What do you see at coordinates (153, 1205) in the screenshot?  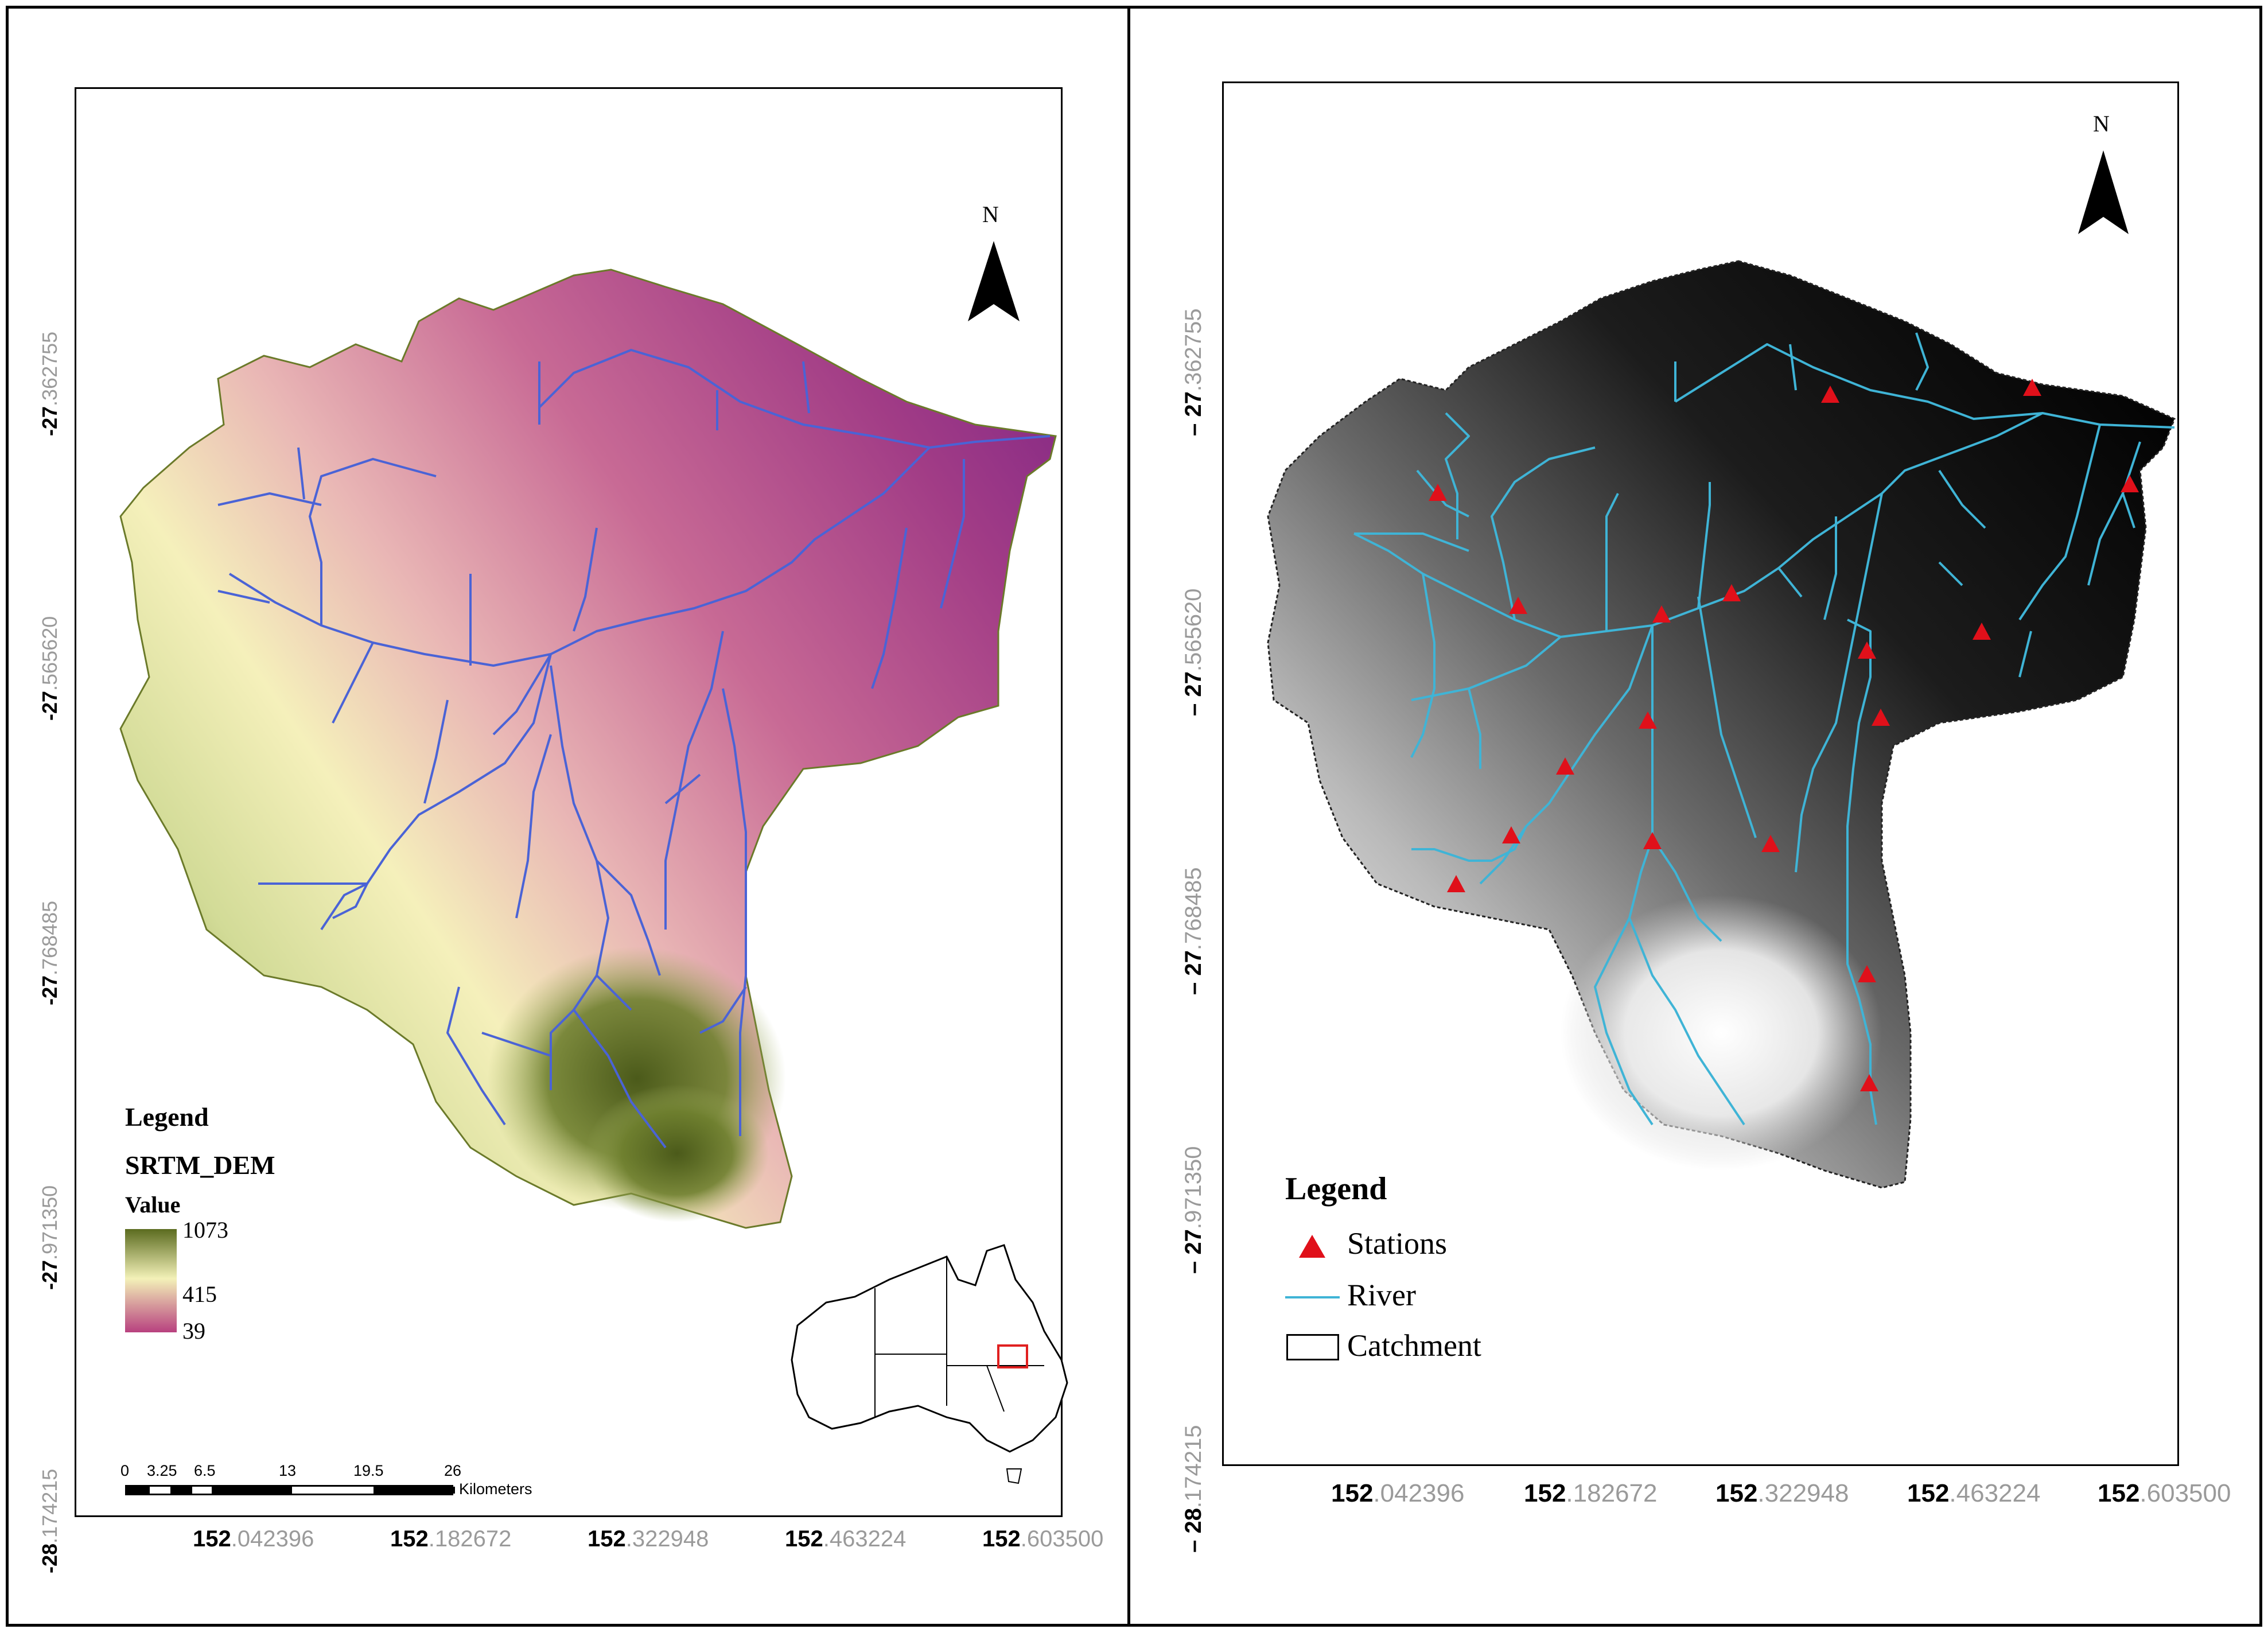 I see `legend-value-label: Value` at bounding box center [153, 1205].